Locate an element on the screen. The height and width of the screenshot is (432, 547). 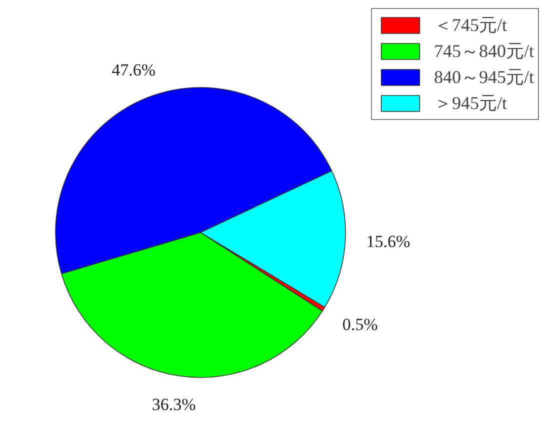
legend-label: 745～840元/t is located at coordinates (484, 51).